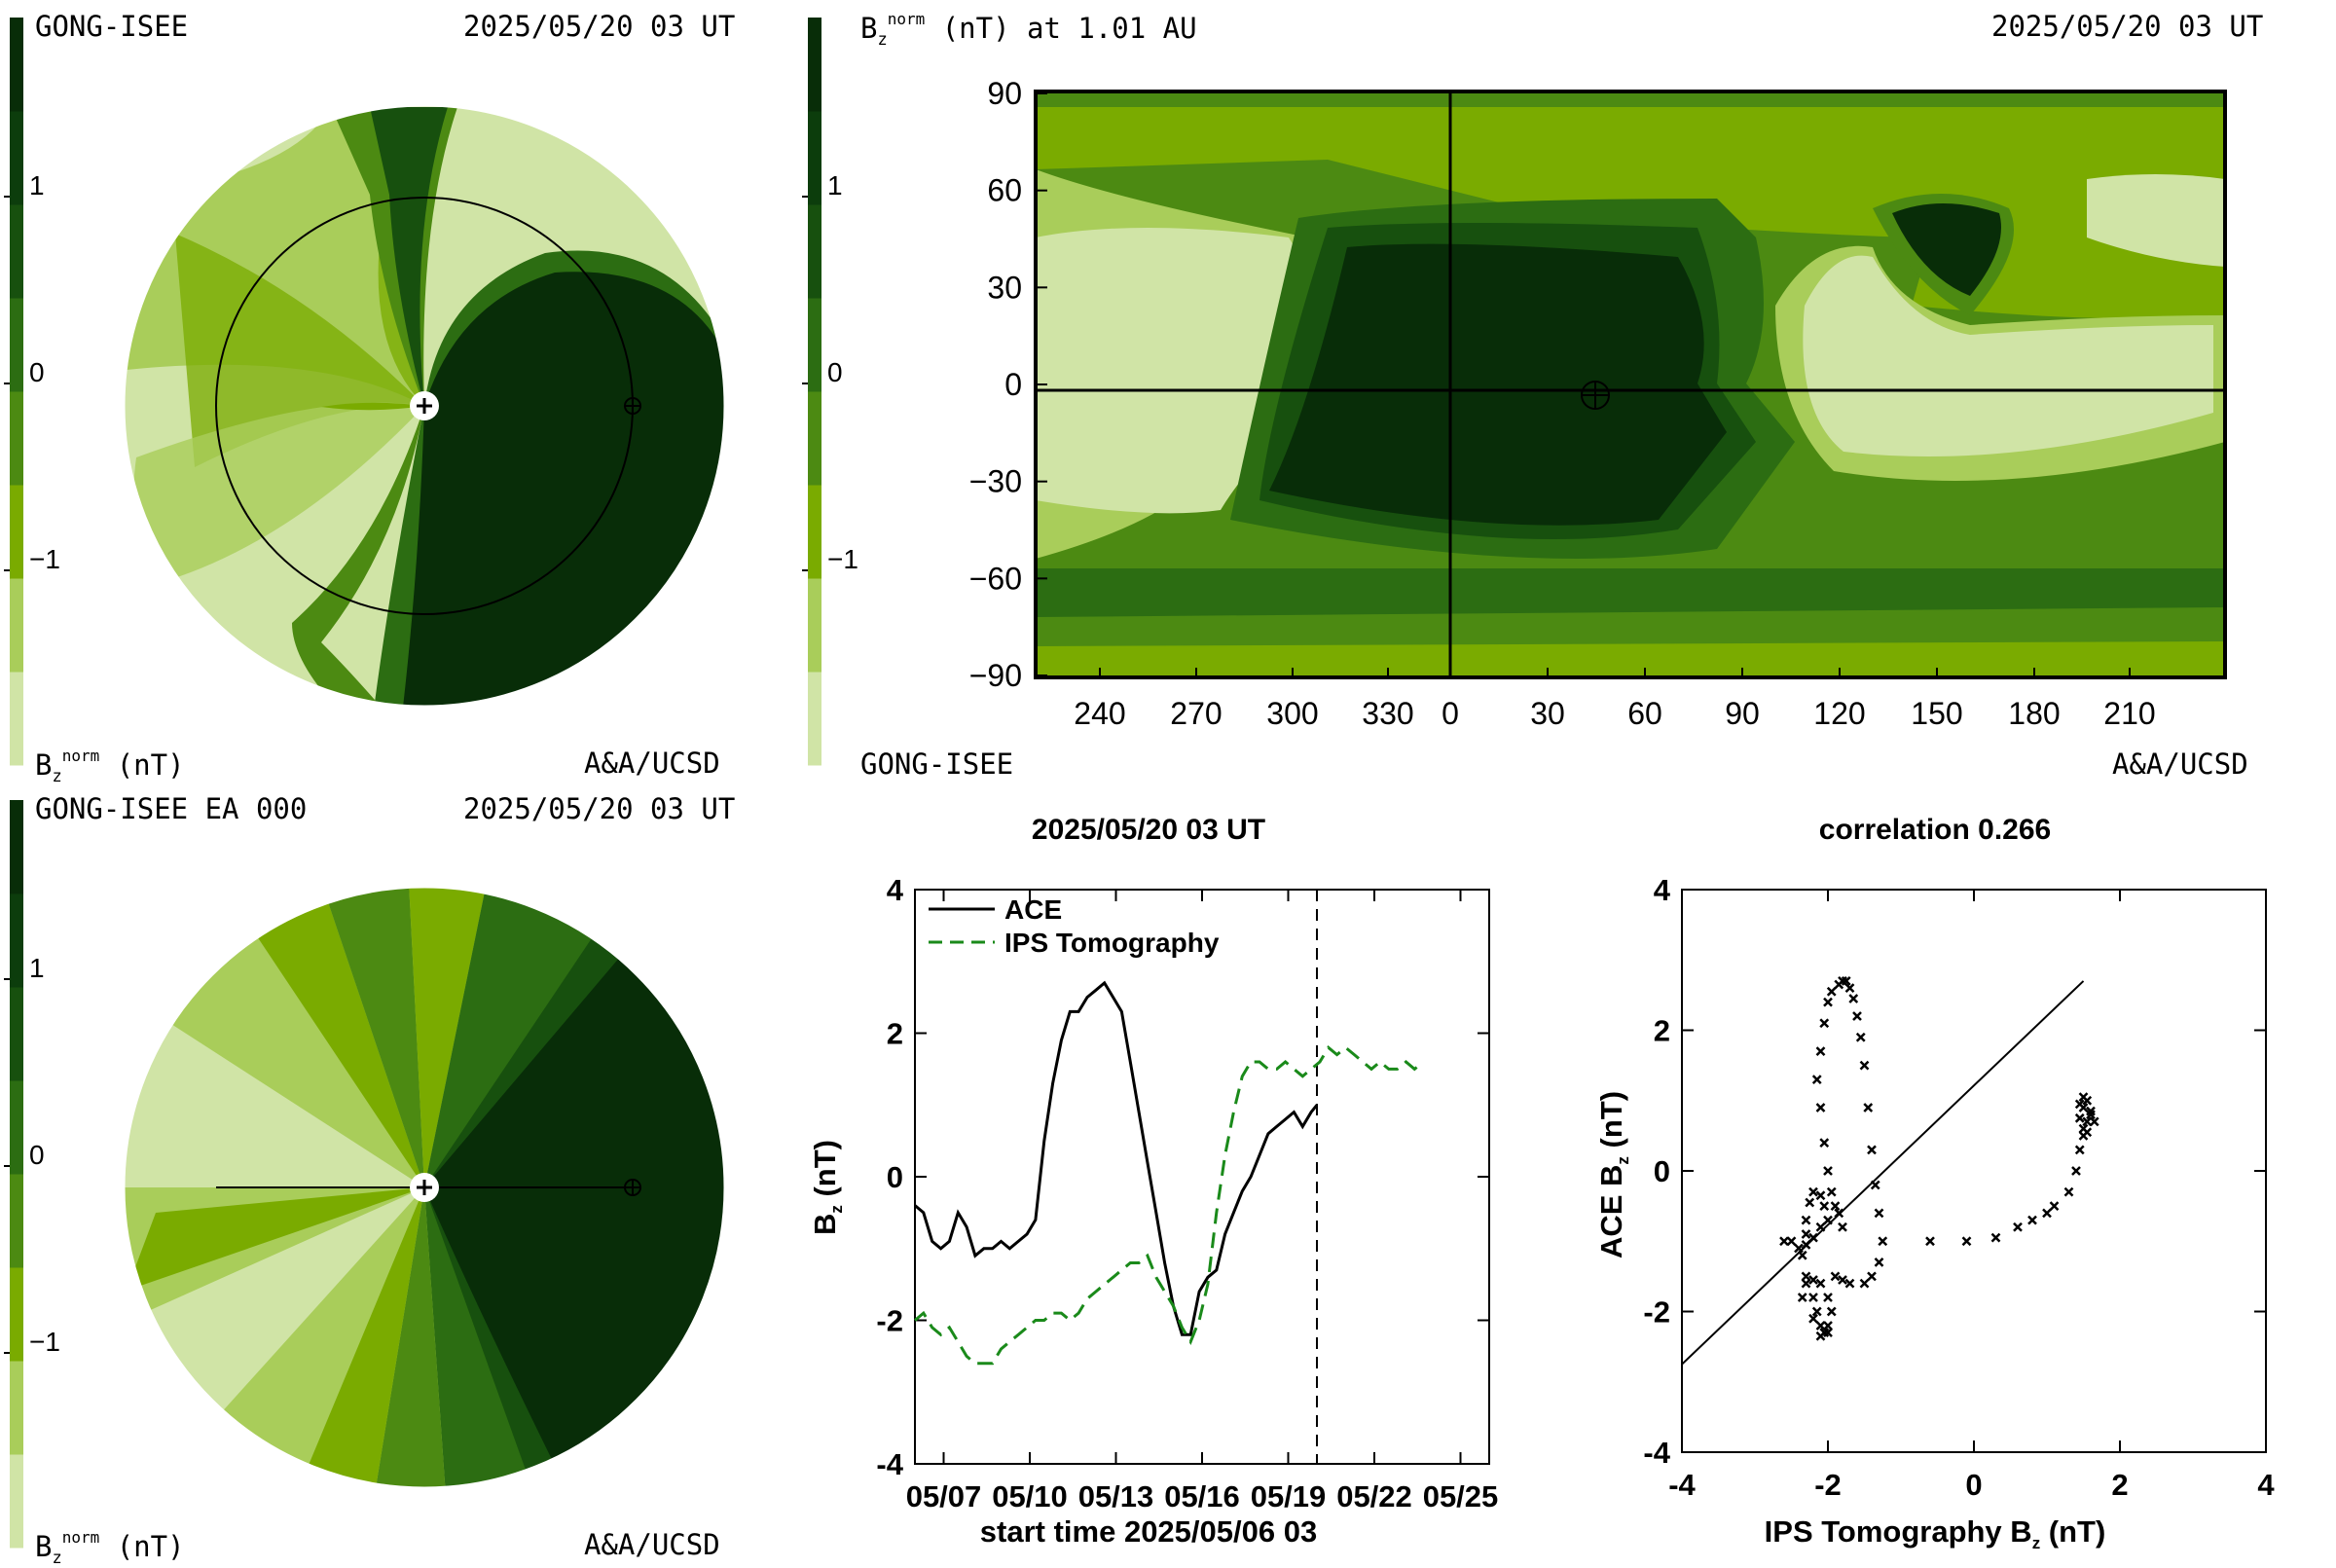 The height and width of the screenshot is (1568, 2336). I want to click on source-label: GONG-ISEE, so click(112, 26).